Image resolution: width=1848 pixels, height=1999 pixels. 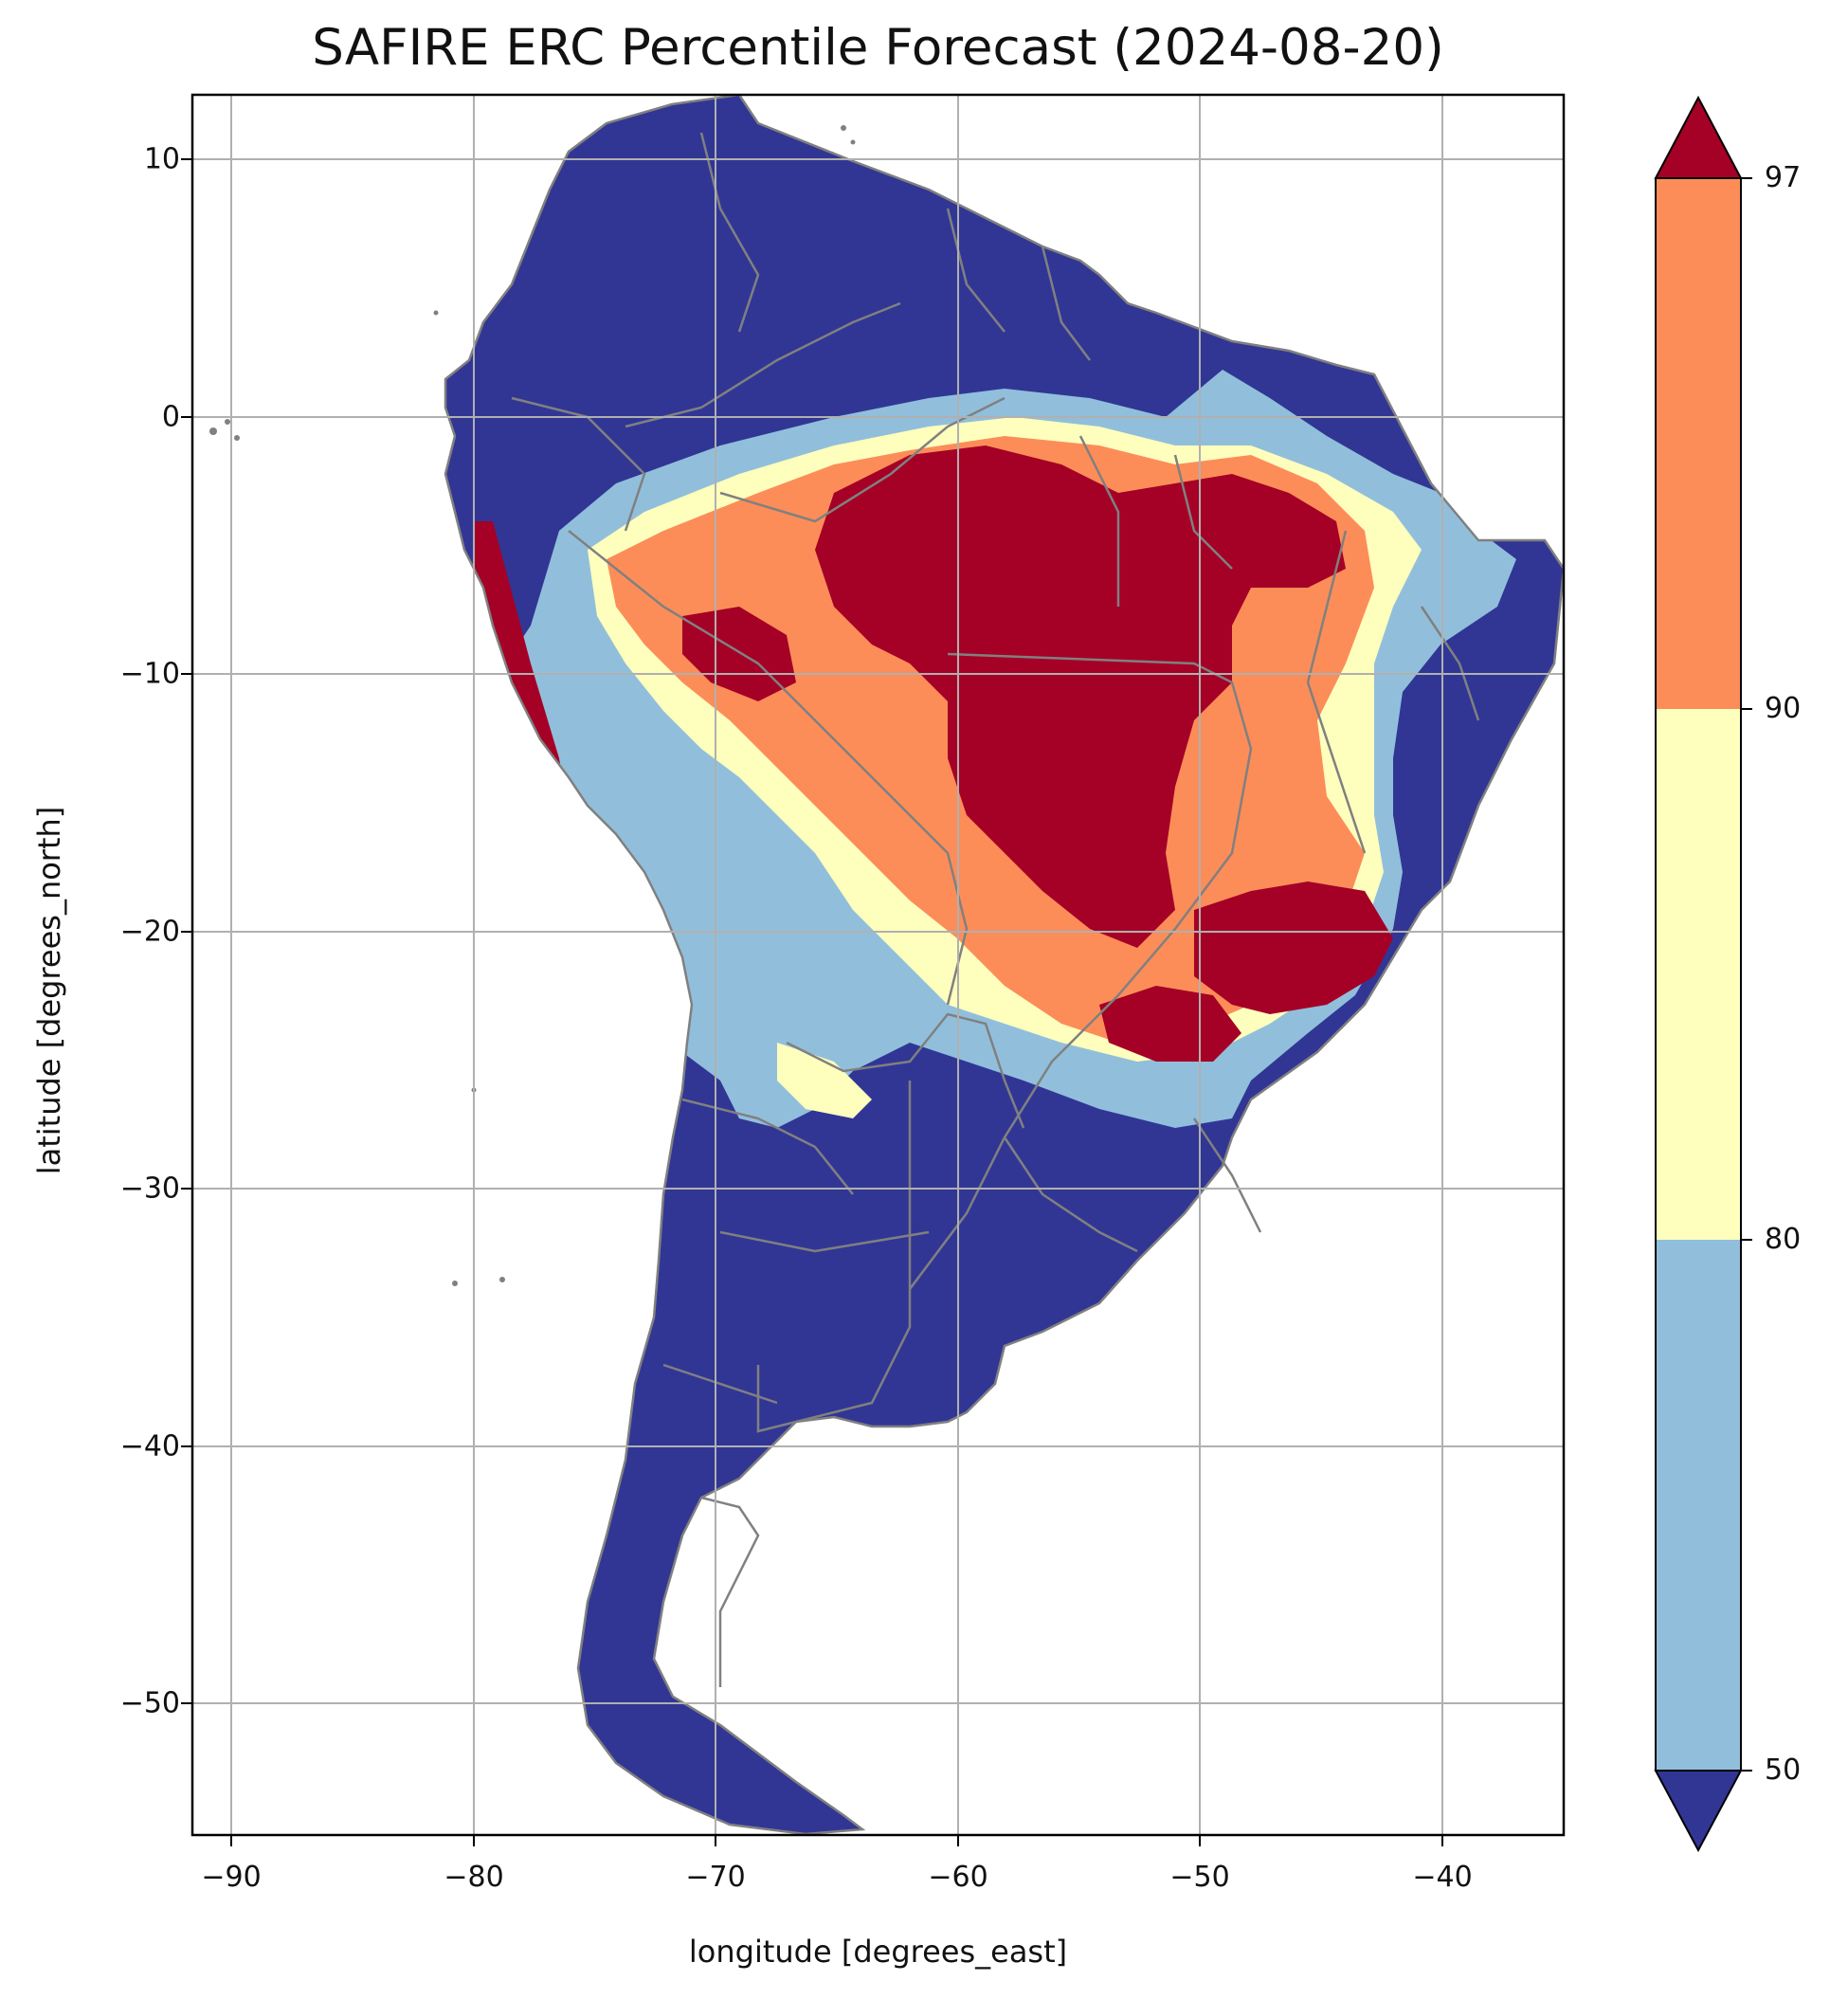 I want to click on colorbar-tick-label: 97, so click(x=1783, y=178).